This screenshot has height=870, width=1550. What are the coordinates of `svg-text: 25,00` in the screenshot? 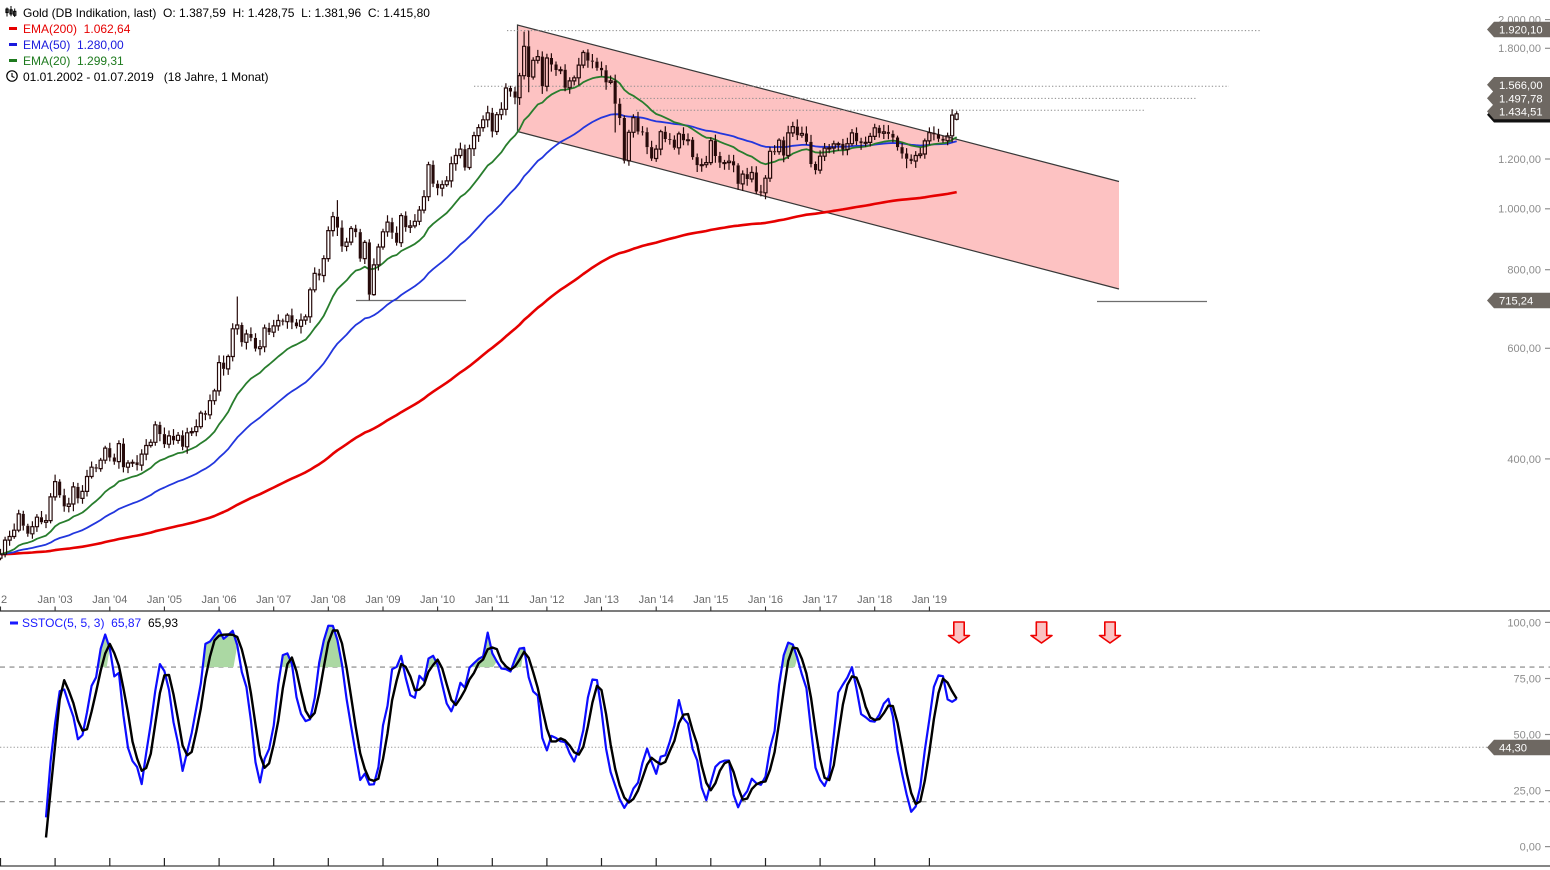 It's located at (1527, 792).